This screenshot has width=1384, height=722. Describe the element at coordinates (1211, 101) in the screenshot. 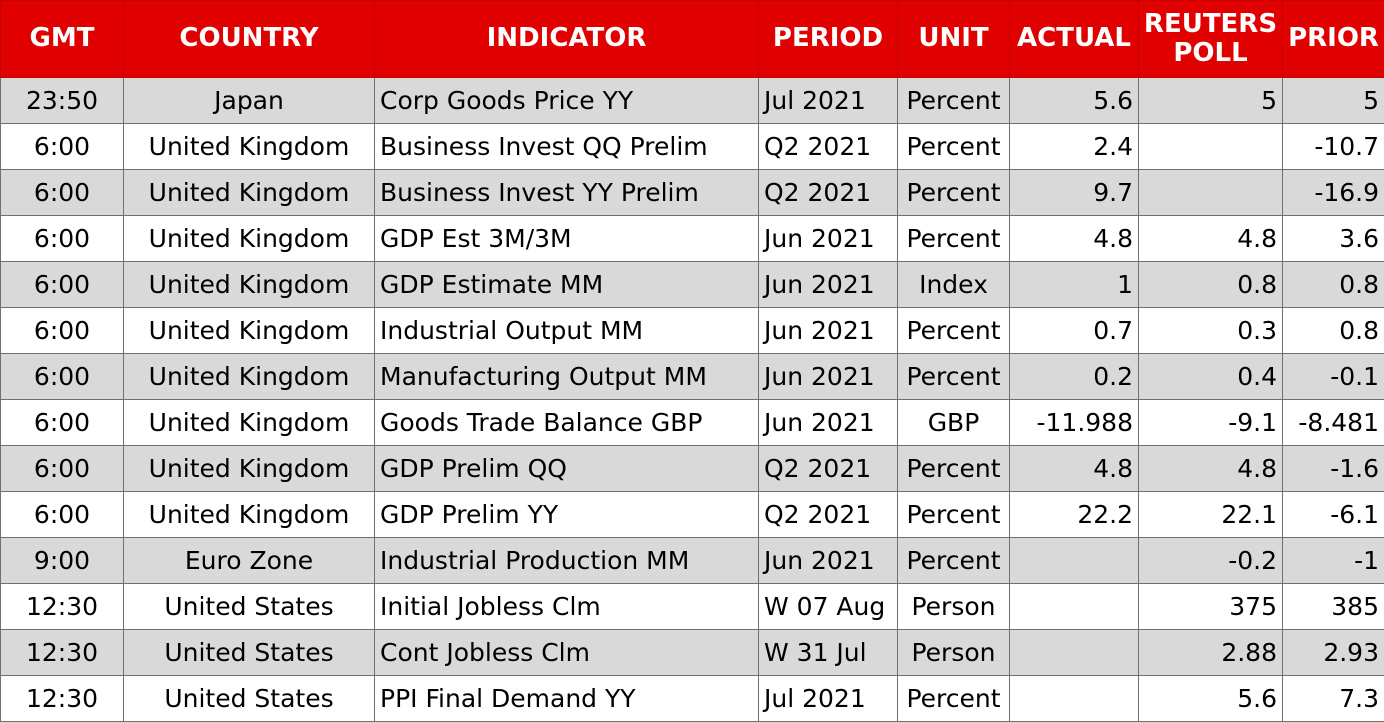

I see `cell-poll: 5` at that location.